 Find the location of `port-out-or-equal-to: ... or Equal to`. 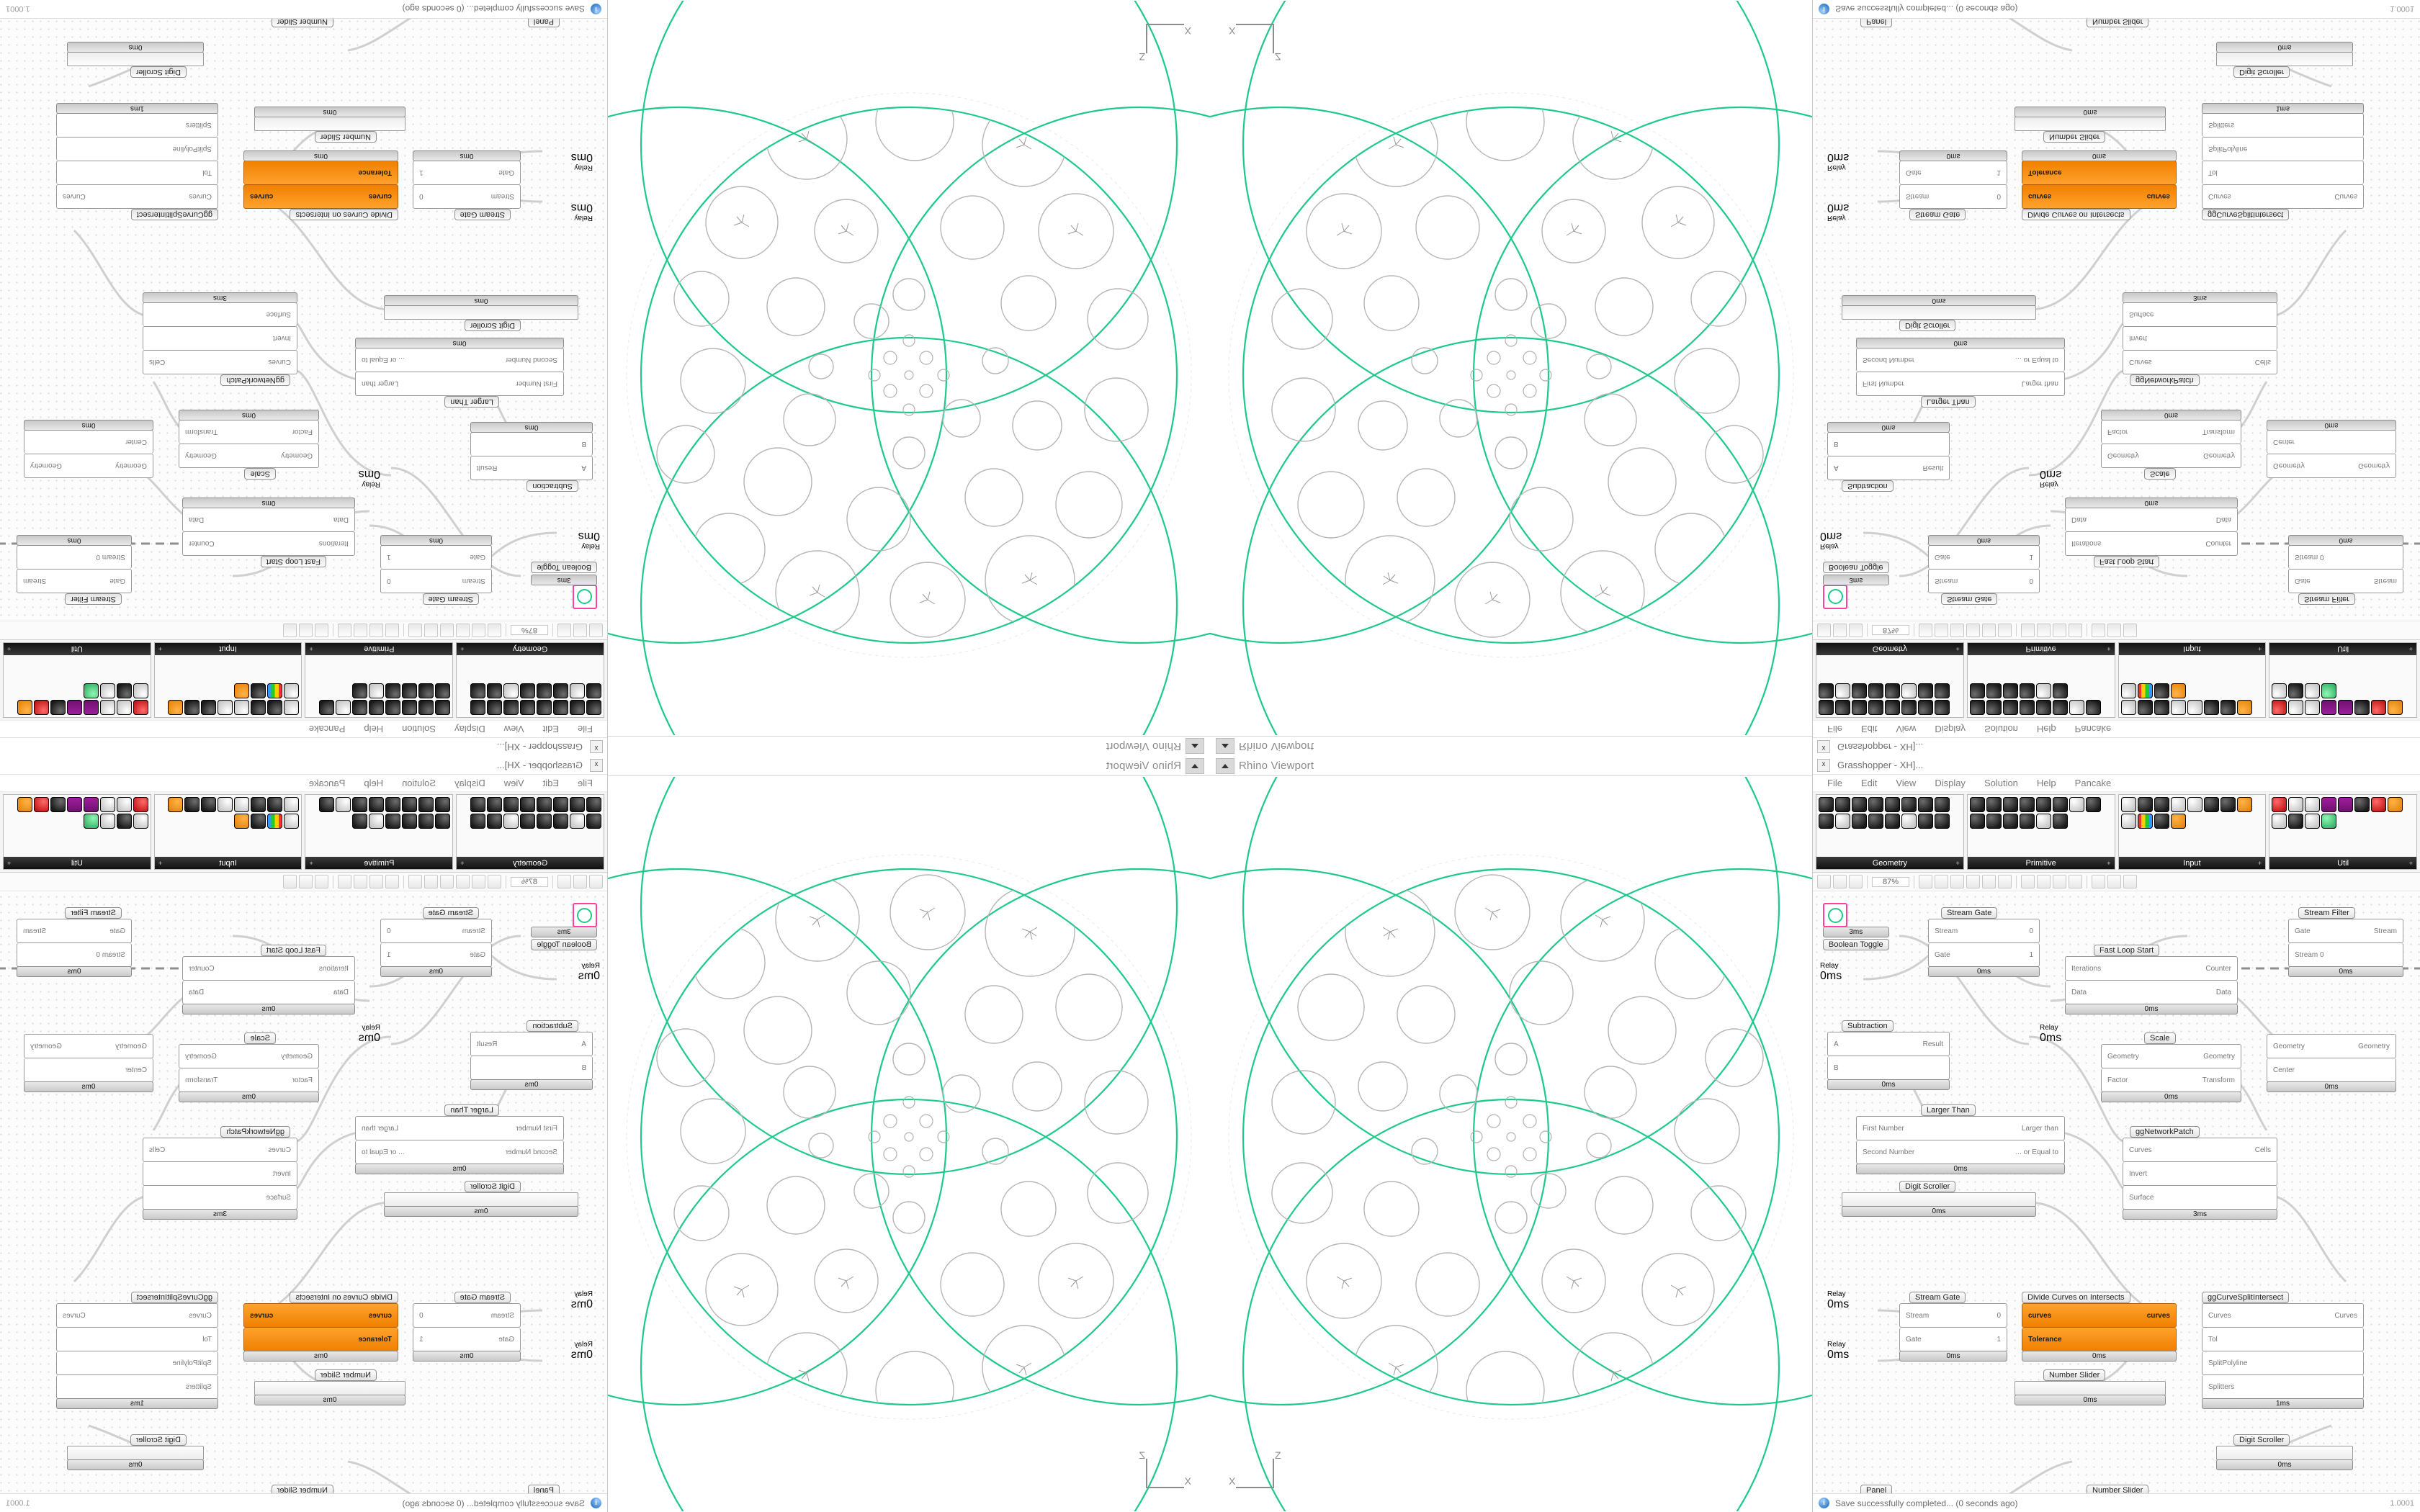

port-out-or-equal-to: ... or Equal to is located at coordinates (2037, 360).